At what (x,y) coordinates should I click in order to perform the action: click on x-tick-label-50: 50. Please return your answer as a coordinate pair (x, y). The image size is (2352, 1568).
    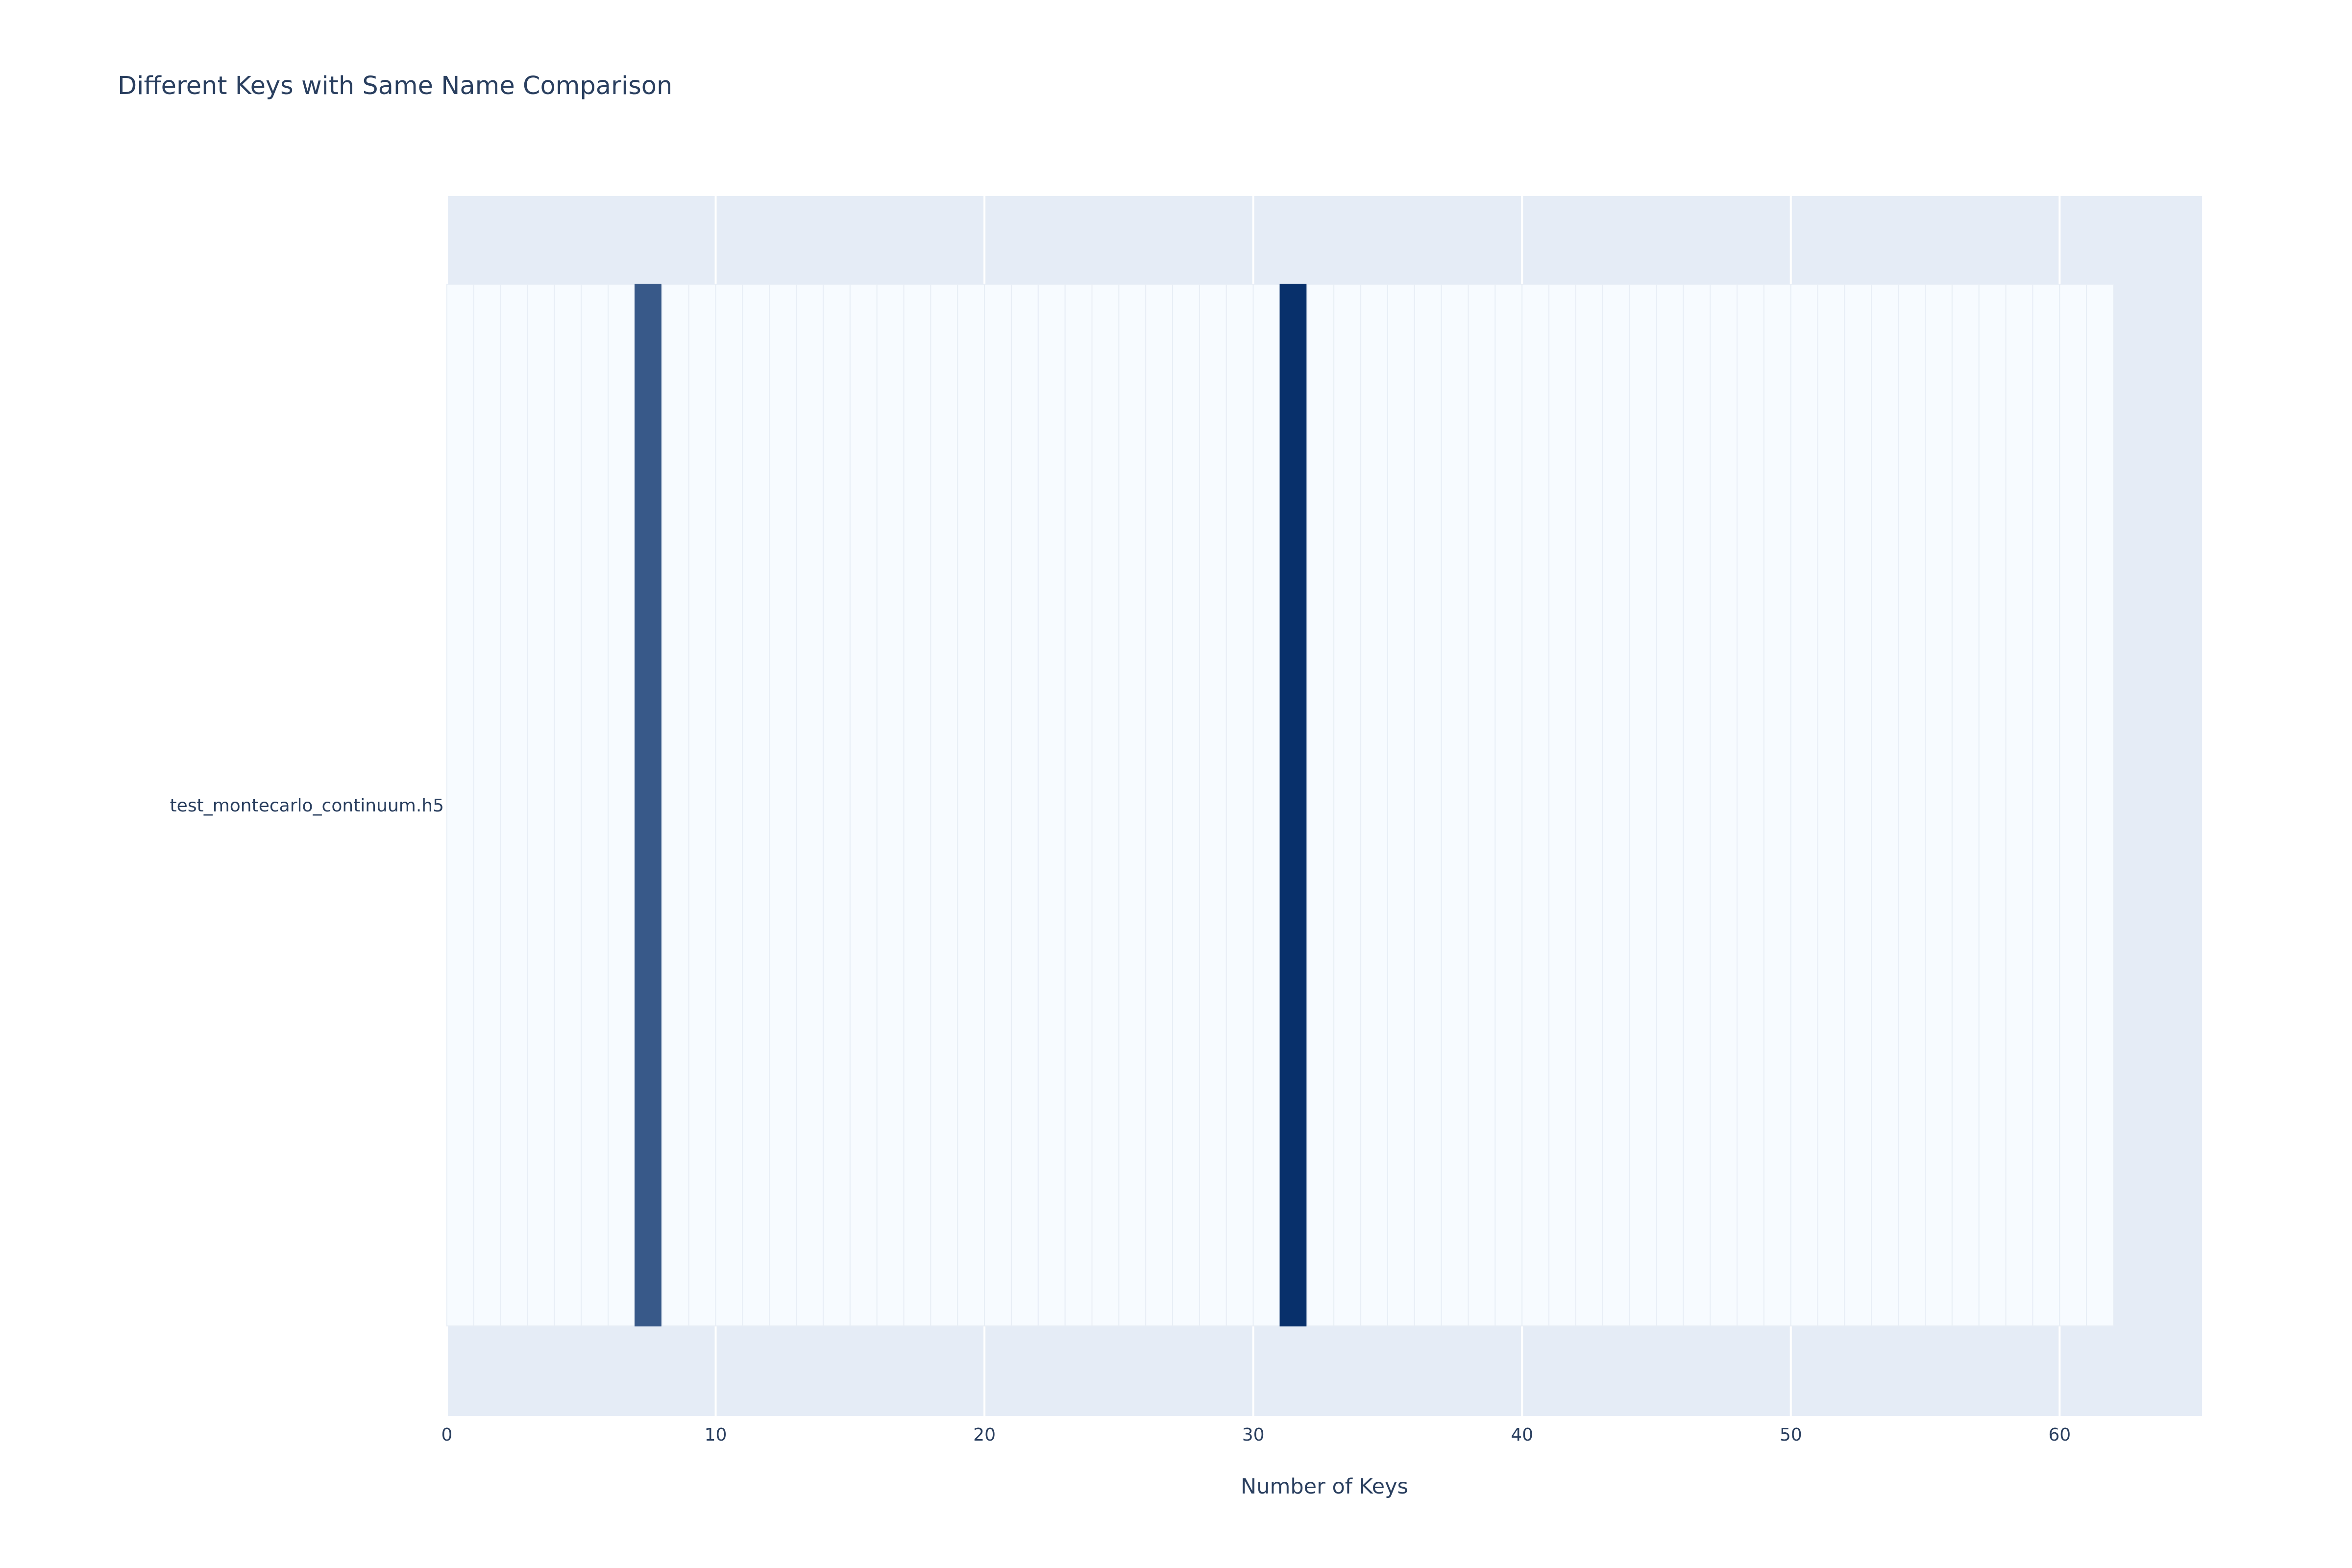
    Looking at the image, I should click on (1791, 1435).